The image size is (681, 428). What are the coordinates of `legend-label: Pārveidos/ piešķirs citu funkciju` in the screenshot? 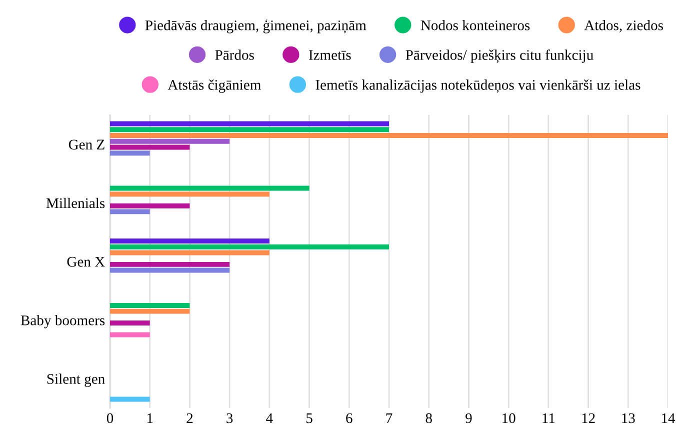 It's located at (500, 56).